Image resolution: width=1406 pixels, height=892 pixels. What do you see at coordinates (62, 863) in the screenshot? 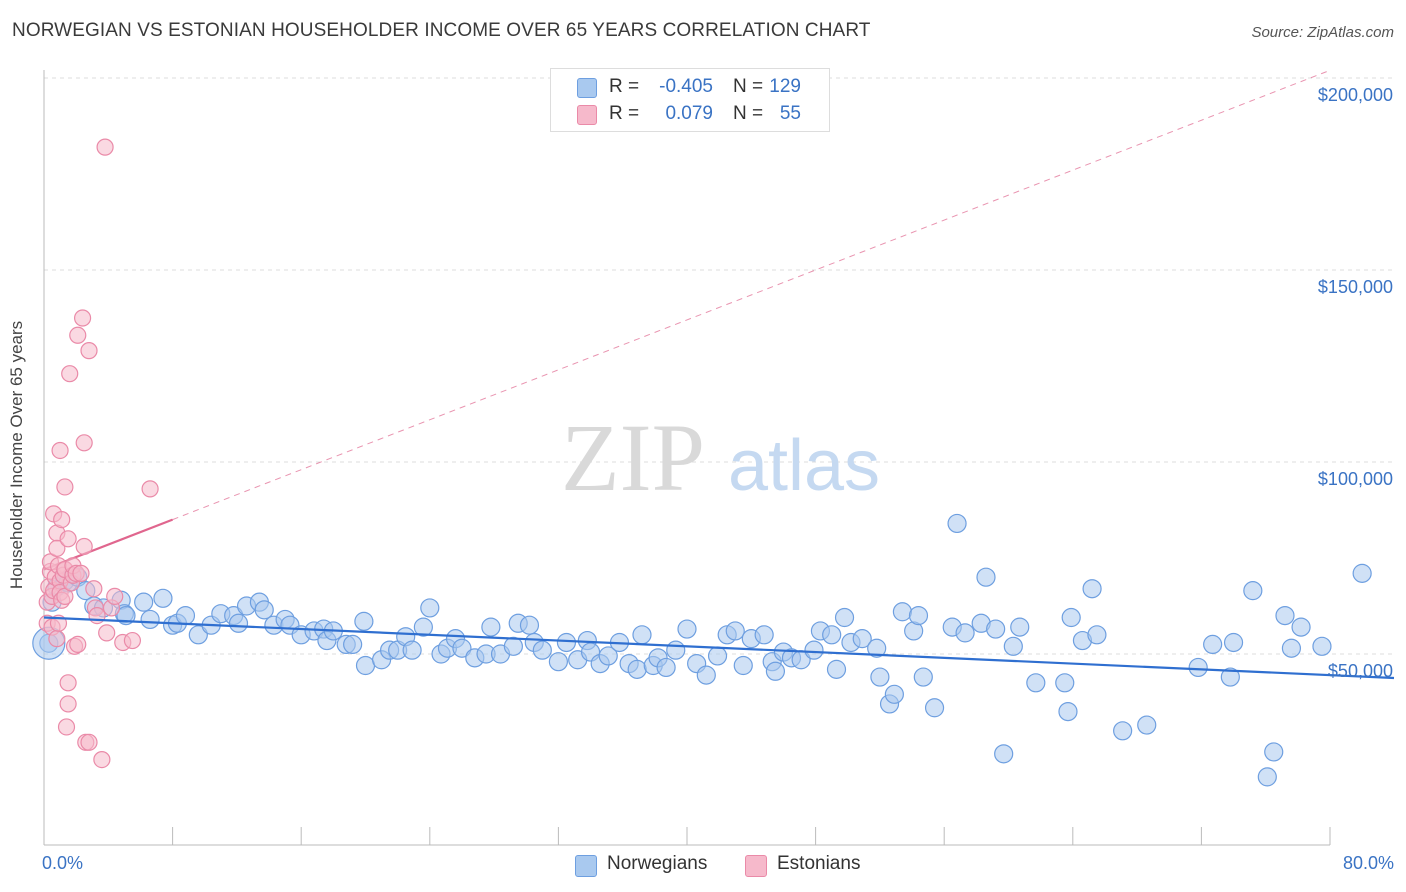
I see `x-tick-min: 0.0%` at bounding box center [62, 863].